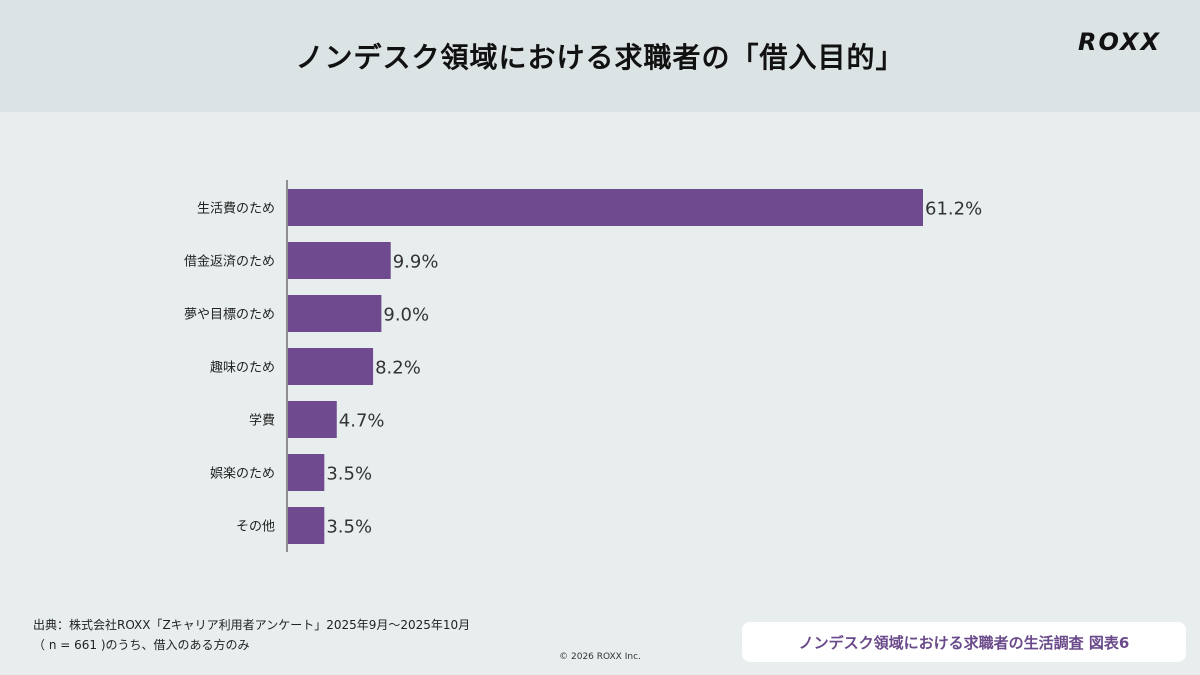 This screenshot has width=1200, height=675. I want to click on category-label: 借金返済のため, so click(229, 262).